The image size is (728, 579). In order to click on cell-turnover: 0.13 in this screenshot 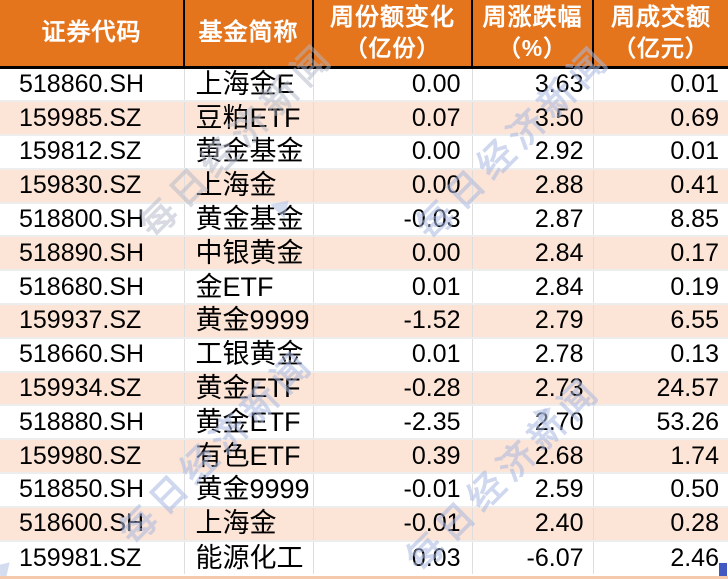, I will do `click(660, 354)`.